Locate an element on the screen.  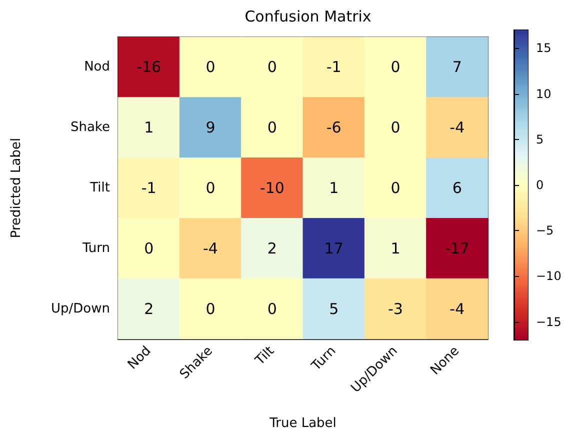
chart-title: Confusion Matrix is located at coordinates (308, 17).